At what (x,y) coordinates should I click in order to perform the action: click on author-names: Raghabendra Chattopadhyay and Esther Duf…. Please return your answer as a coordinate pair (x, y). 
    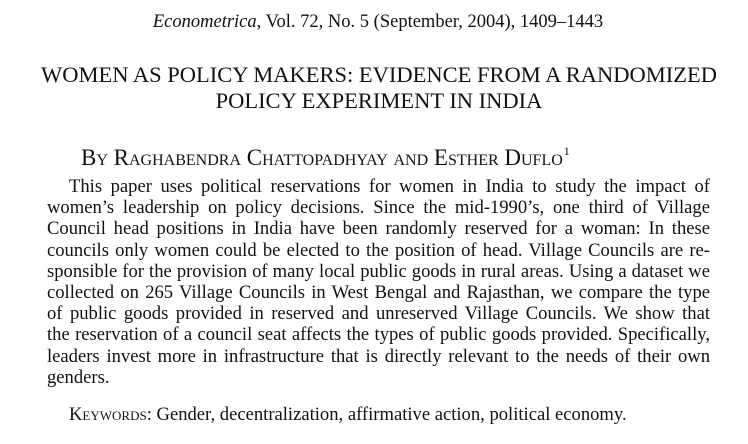
    Looking at the image, I should click on (338, 157).